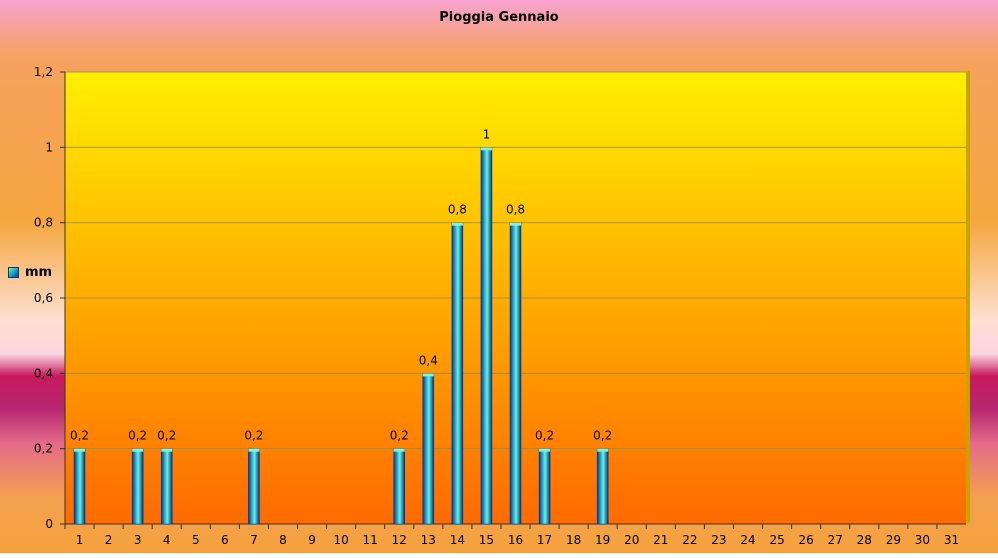 This screenshot has height=558, width=998. I want to click on x-tick-label: 19, so click(602, 540).